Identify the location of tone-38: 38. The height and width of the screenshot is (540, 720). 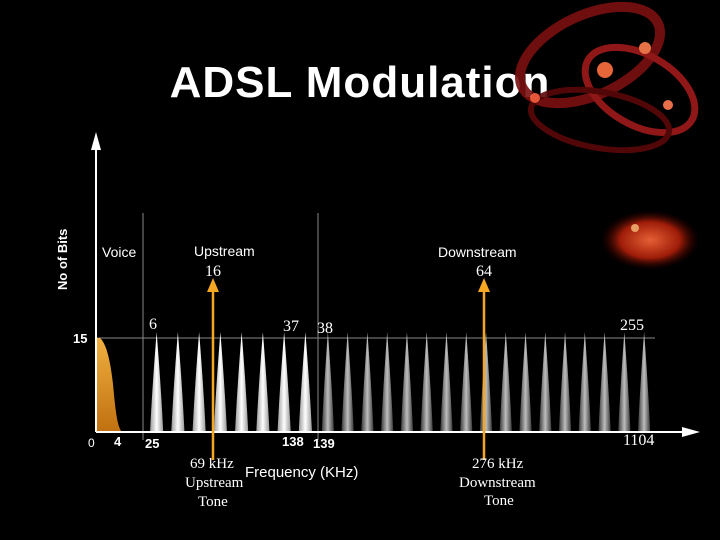
(325, 328).